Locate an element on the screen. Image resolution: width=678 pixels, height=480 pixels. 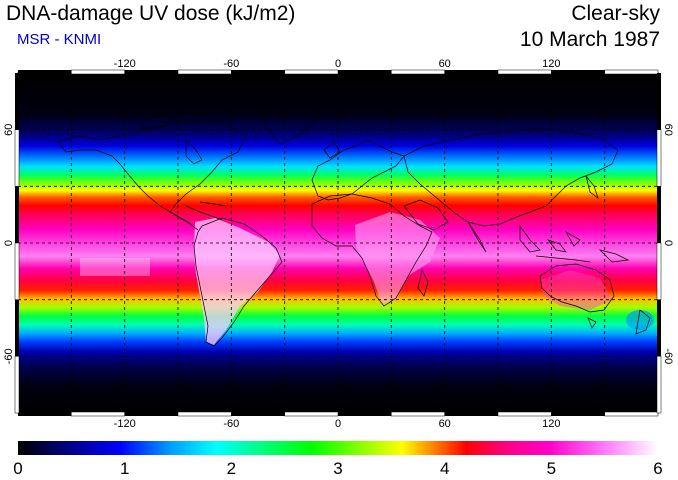
lon-label-top: 60 is located at coordinates (445, 64).